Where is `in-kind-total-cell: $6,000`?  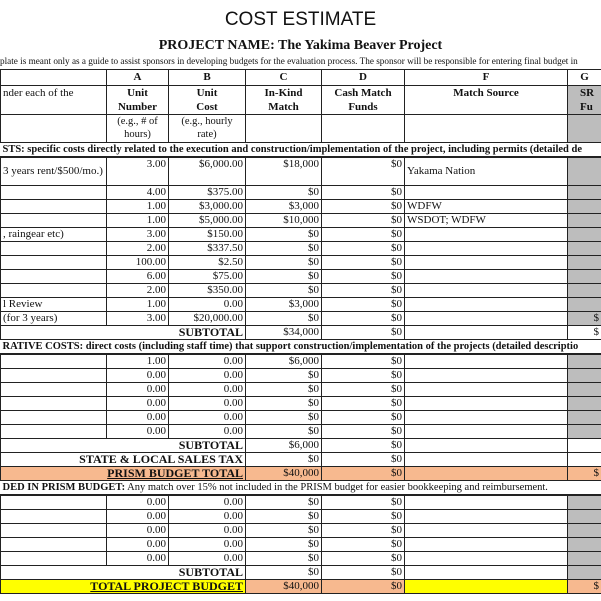 in-kind-total-cell: $6,000 is located at coordinates (283, 445).